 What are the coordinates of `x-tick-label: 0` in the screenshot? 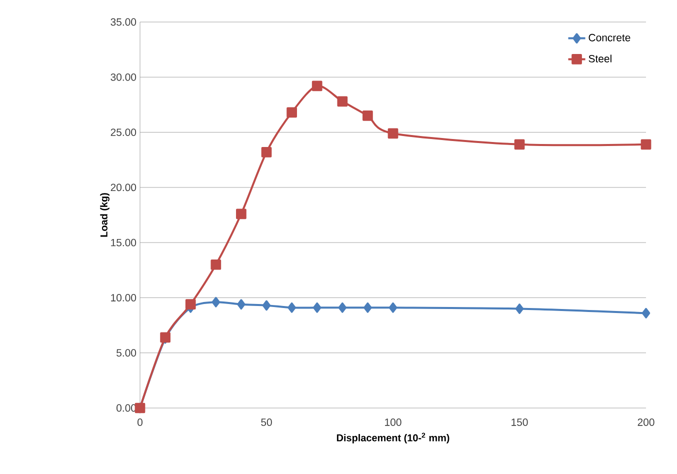 It's located at (140, 422).